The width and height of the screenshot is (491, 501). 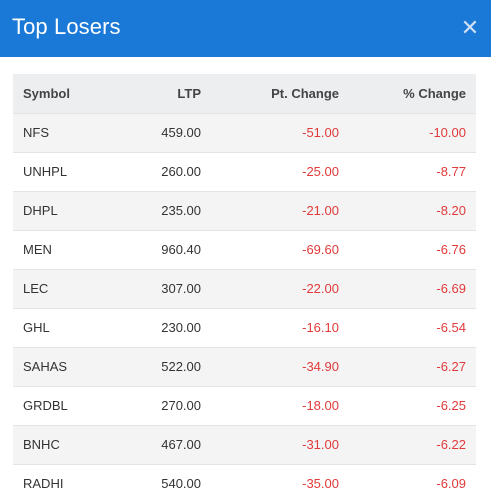 What do you see at coordinates (320, 132) in the screenshot?
I see `cell-pt-change: -51.00` at bounding box center [320, 132].